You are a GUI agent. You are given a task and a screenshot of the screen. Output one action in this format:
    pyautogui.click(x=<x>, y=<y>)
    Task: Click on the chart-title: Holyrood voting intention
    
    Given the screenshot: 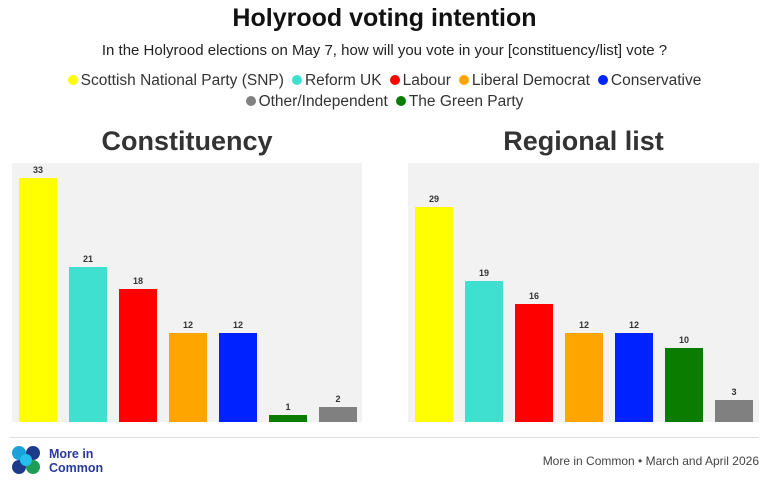 What is the action you would take?
    pyautogui.click(x=384, y=18)
    